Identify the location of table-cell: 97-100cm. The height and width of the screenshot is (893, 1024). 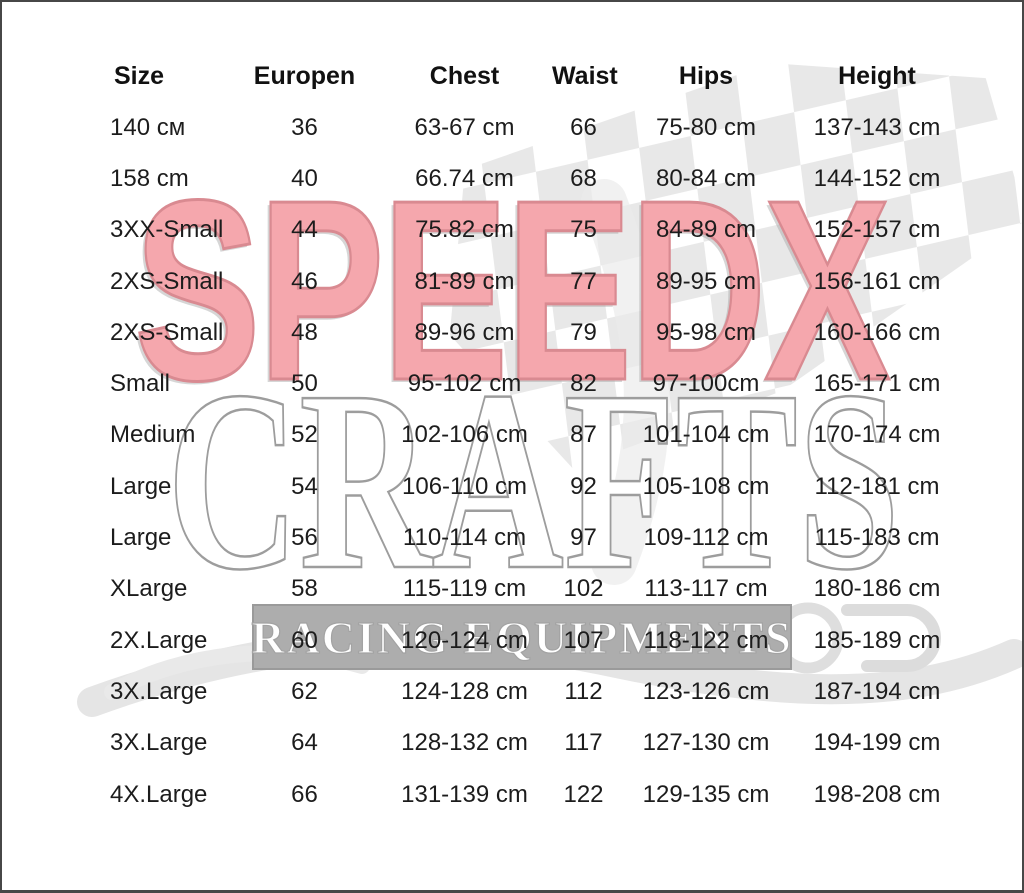
(706, 384).